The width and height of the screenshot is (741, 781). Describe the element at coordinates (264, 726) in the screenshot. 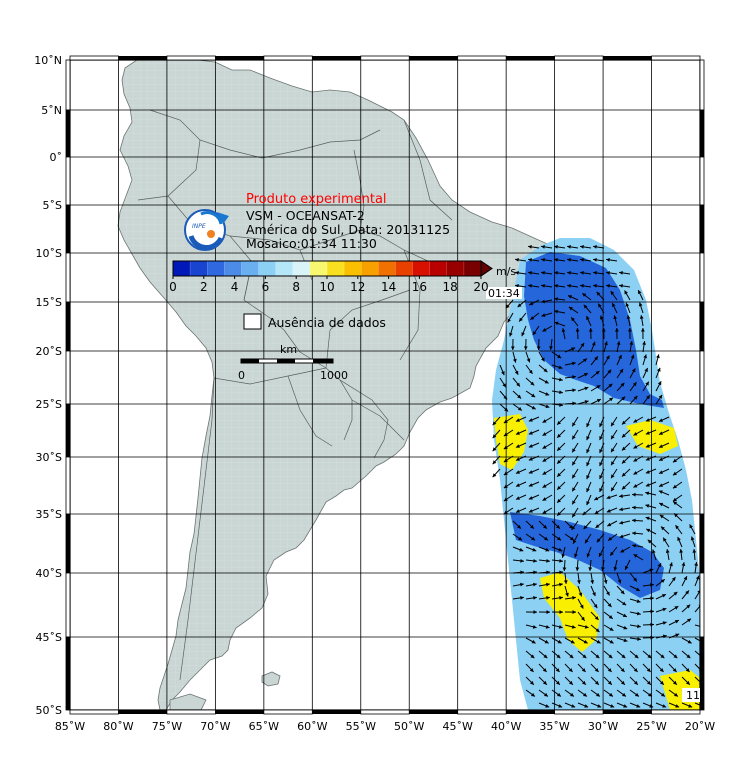

I see `lon-label: 65˚W` at that location.